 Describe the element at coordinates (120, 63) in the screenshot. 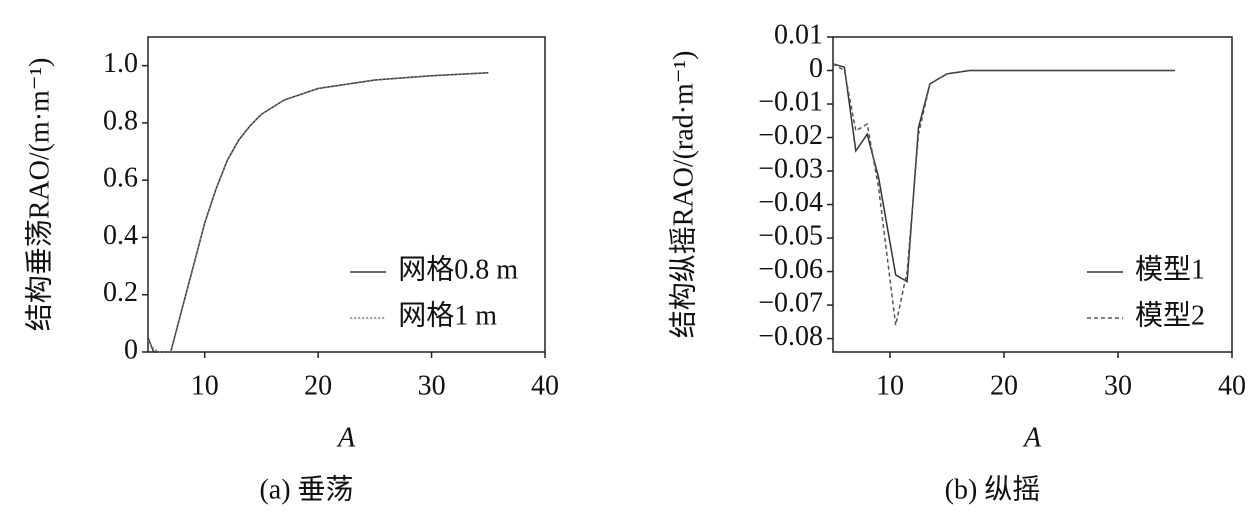

I see `y-tick-label: 1.0` at that location.